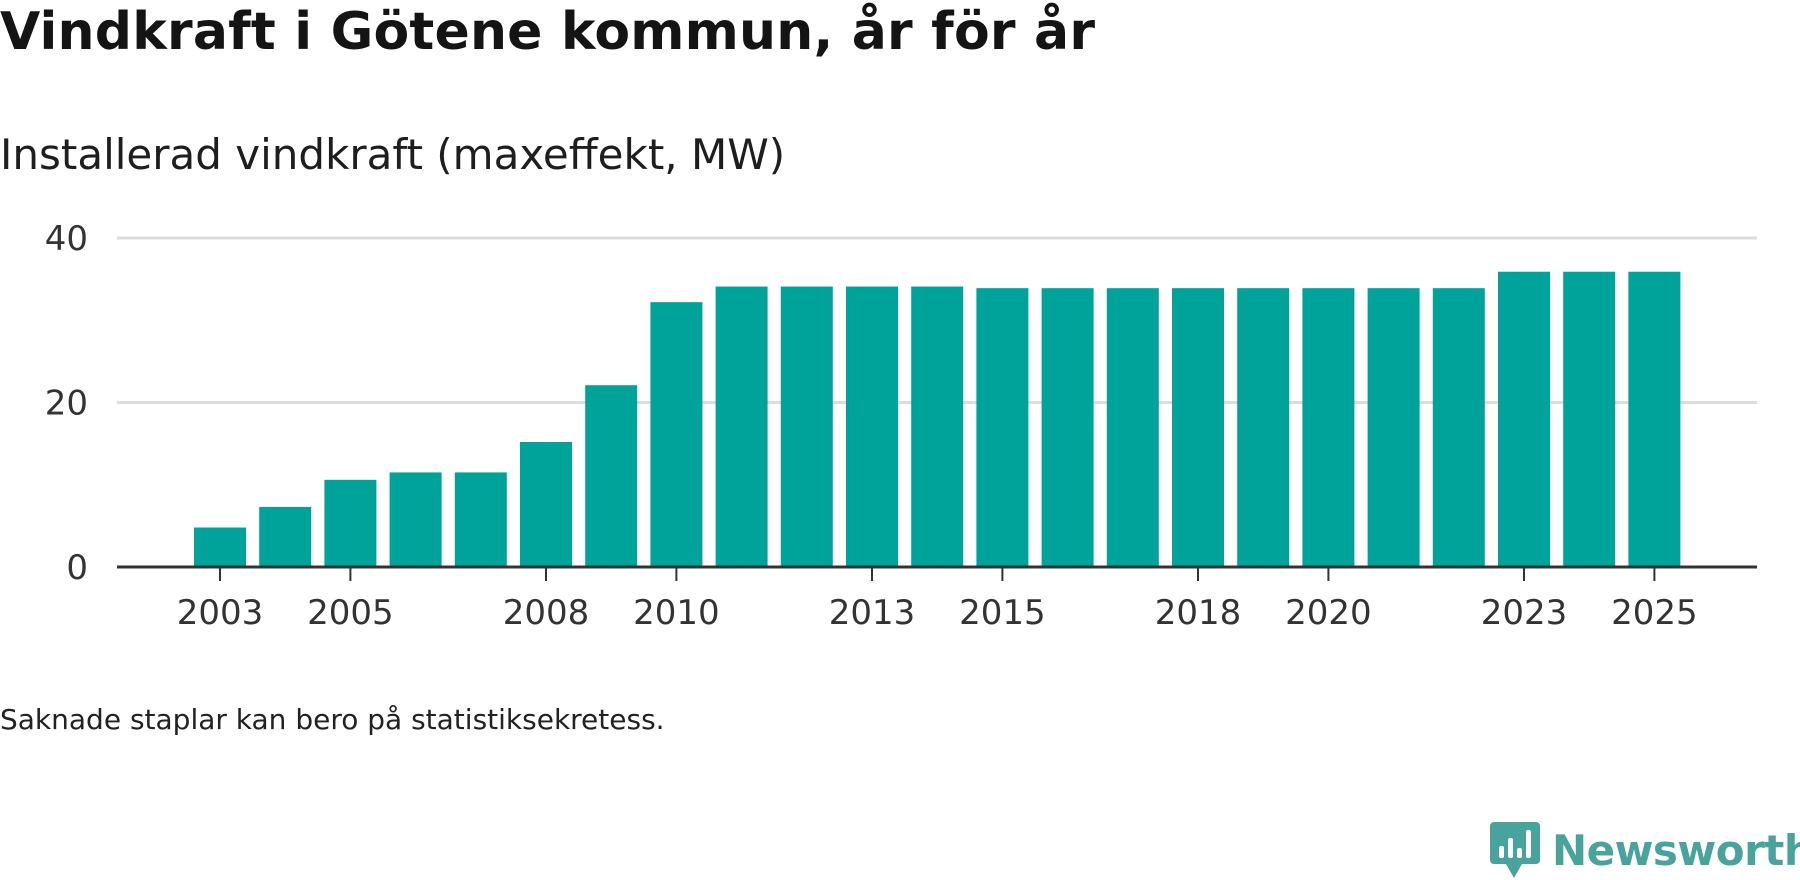 This screenshot has width=1800, height=880. Describe the element at coordinates (350, 523) in the screenshot. I see `bar-2005` at that location.